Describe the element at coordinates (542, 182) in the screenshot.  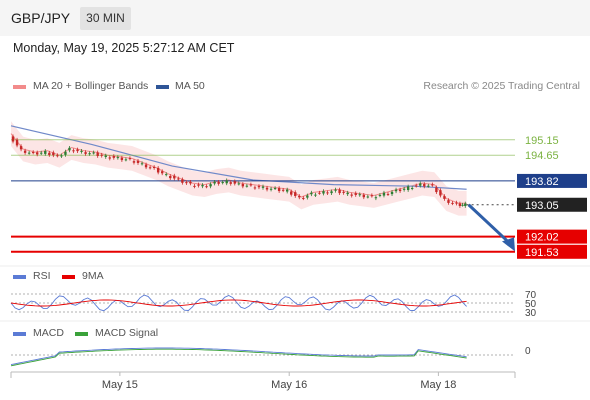
I see `level-label-193.82: 193.82` at that location.